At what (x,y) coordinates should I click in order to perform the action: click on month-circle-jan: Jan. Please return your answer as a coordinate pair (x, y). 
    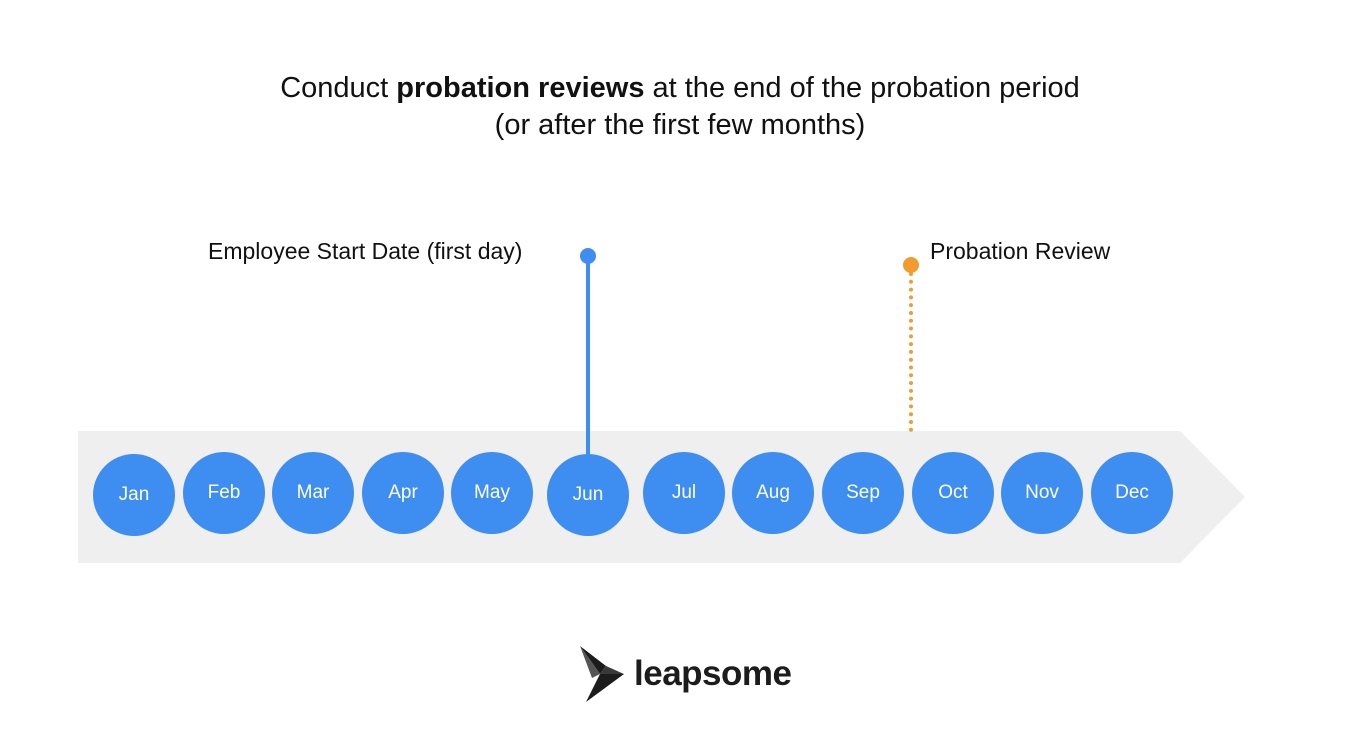
    Looking at the image, I should click on (134, 495).